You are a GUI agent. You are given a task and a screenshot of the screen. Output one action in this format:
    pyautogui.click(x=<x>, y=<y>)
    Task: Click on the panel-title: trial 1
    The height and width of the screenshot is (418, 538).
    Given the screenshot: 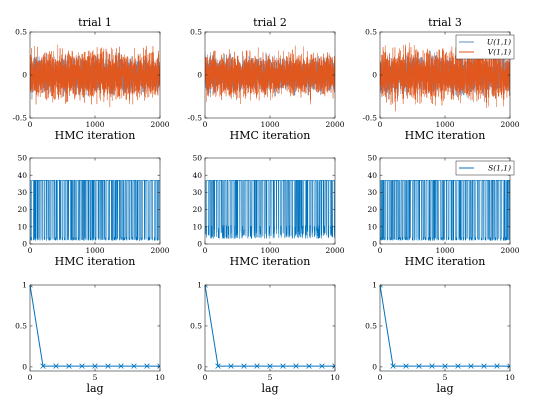 What is the action you would take?
    pyautogui.click(x=95, y=22)
    